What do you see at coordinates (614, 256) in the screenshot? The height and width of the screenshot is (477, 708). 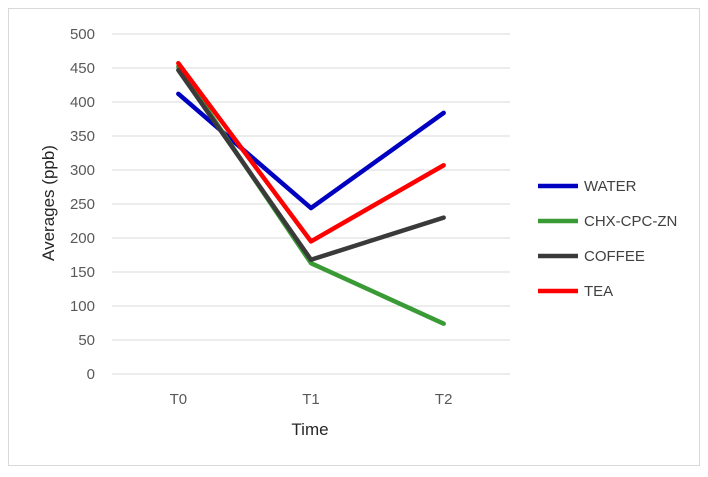 I see `legend-label: COFFEE` at bounding box center [614, 256].